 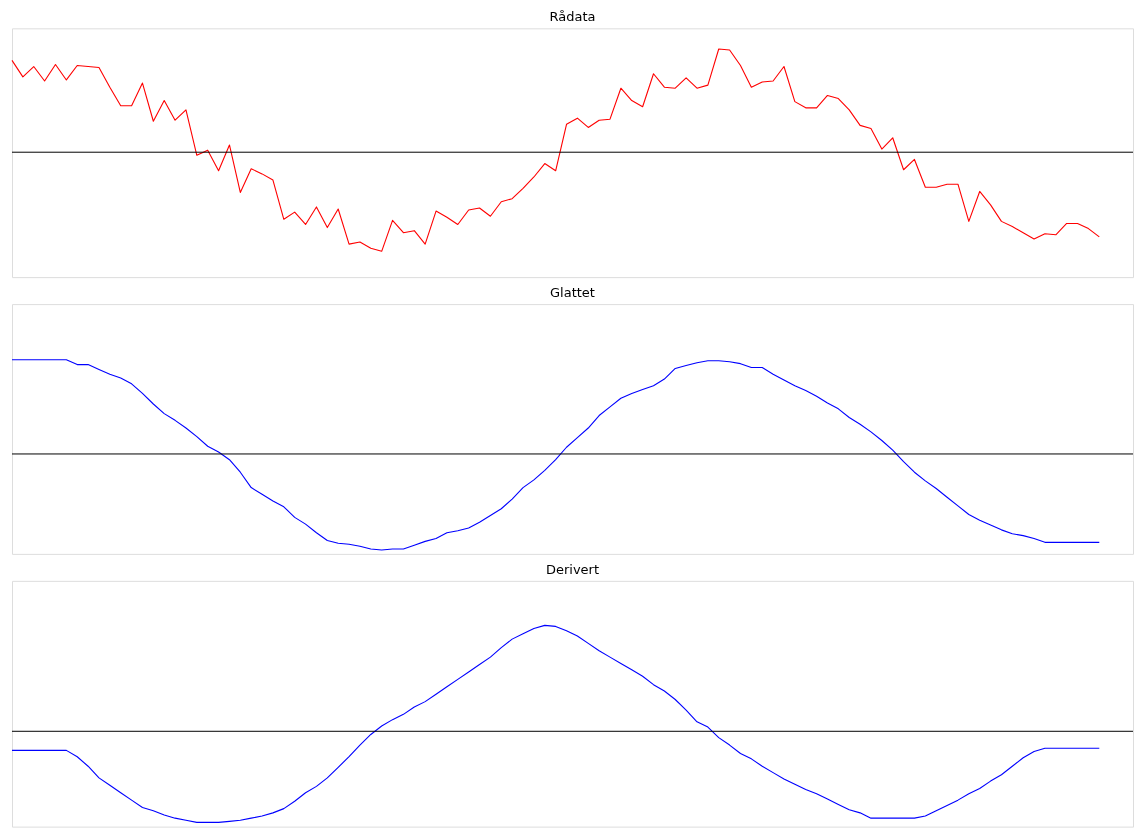 I want to click on chart-title: Glattet, so click(x=572, y=293).